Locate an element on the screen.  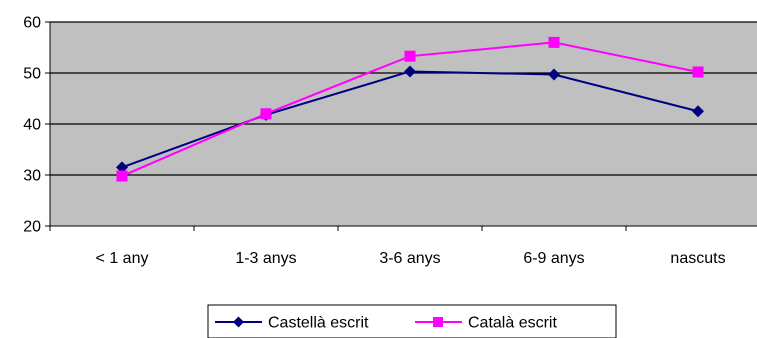
x-tick-label: 1-3 anys is located at coordinates (265, 258).